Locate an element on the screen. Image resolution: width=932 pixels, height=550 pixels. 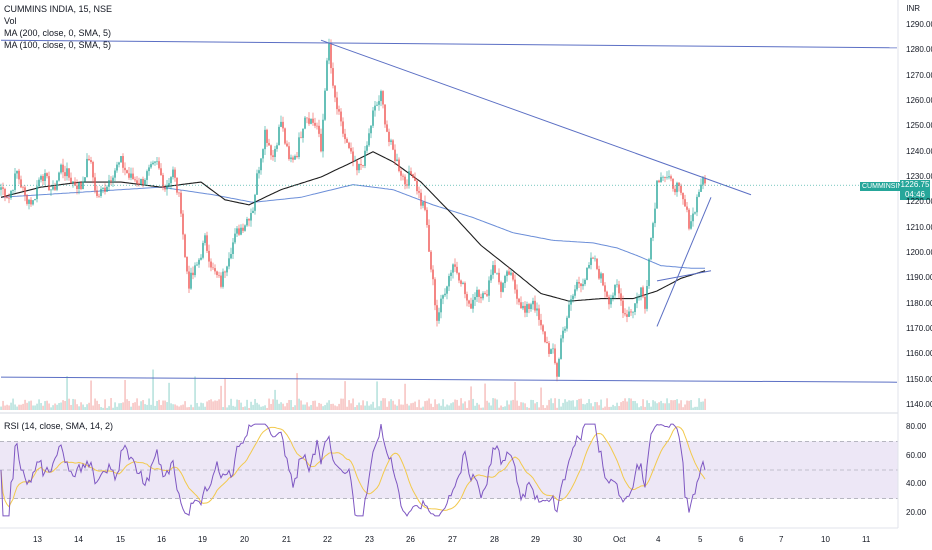
volume-legend: Vol is located at coordinates (10, 21).